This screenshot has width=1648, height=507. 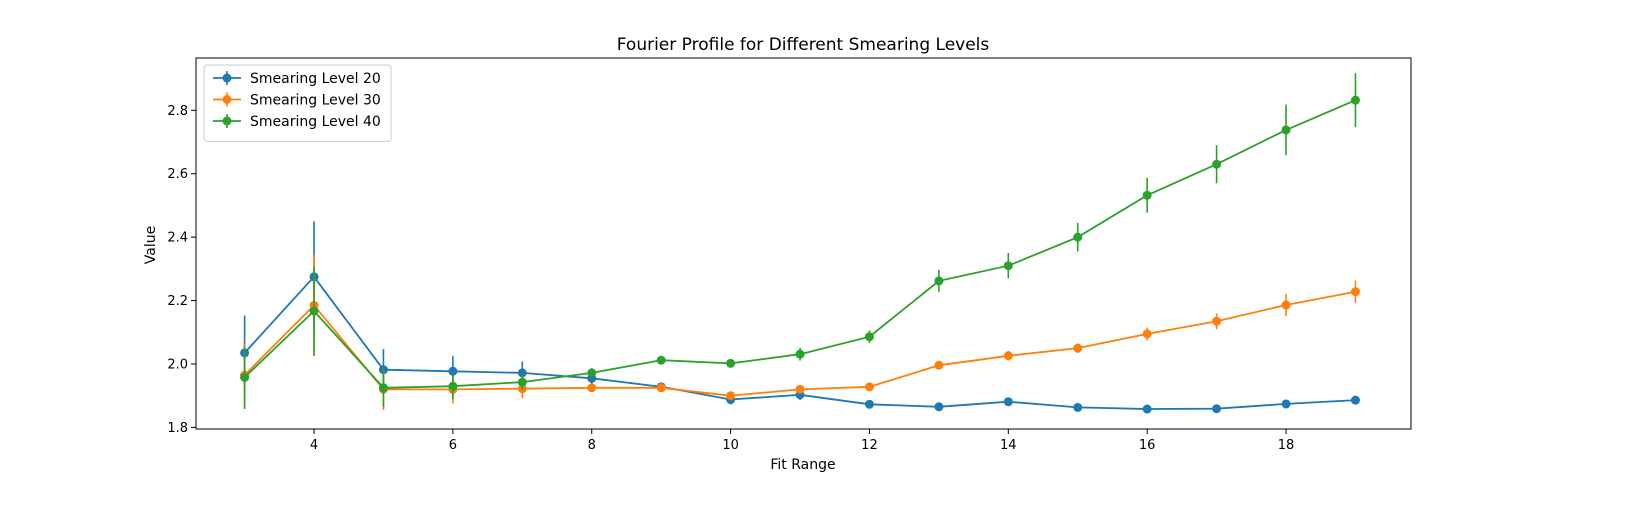 What do you see at coordinates (592, 445) in the screenshot?
I see `x-tick-label: 8` at bounding box center [592, 445].